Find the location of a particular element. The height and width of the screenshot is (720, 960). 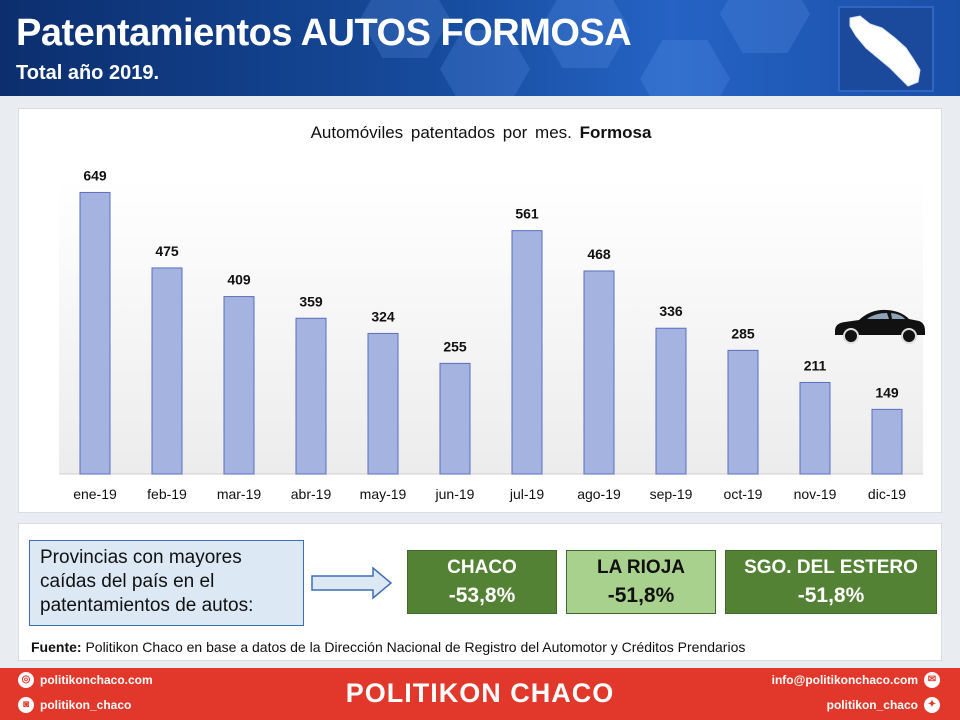

x-tick-label: mar-19 is located at coordinates (239, 494).